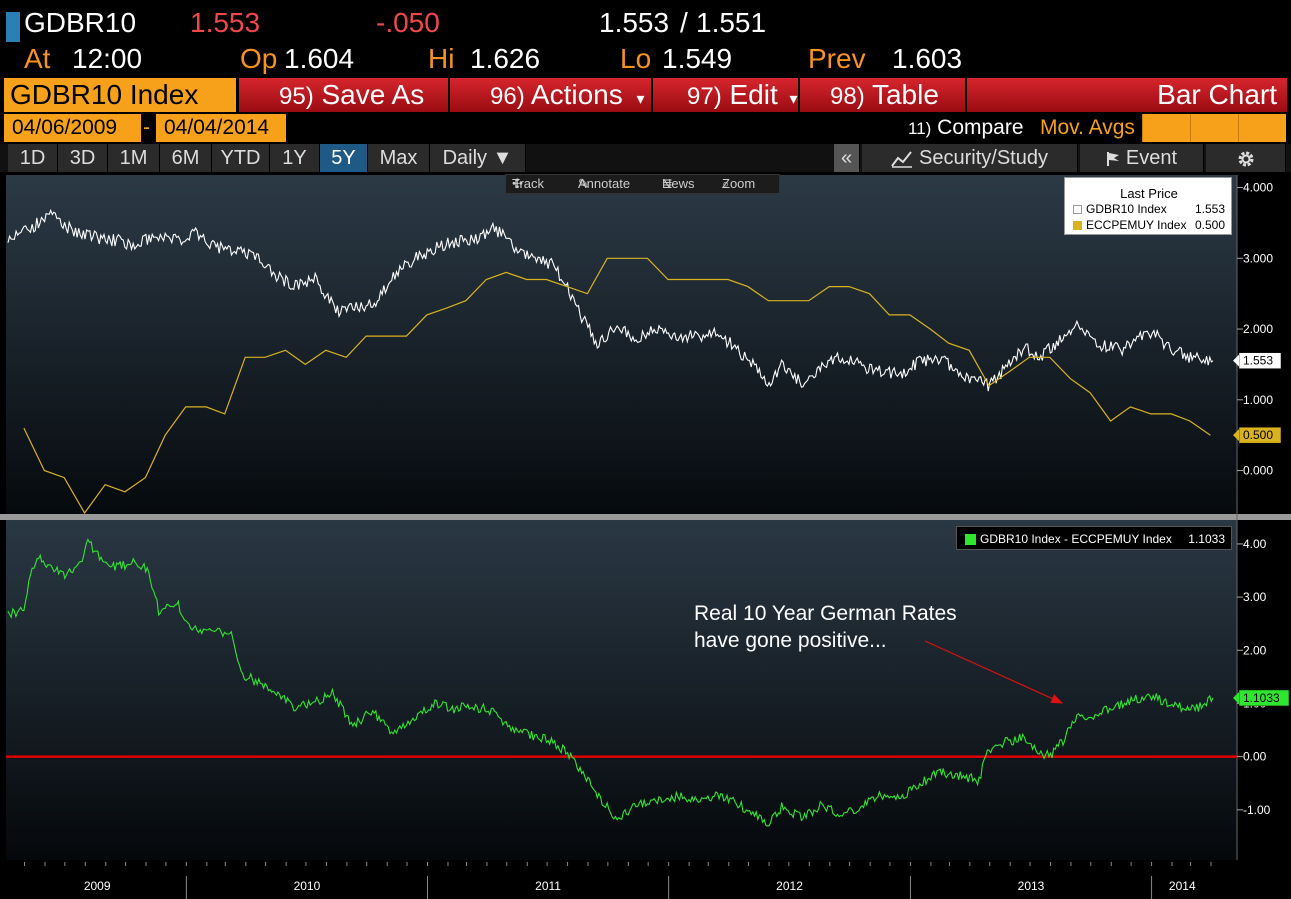  What do you see at coordinates (1209, 209) in the screenshot?
I see `legend-value-gdbr10: 1.553` at bounding box center [1209, 209].